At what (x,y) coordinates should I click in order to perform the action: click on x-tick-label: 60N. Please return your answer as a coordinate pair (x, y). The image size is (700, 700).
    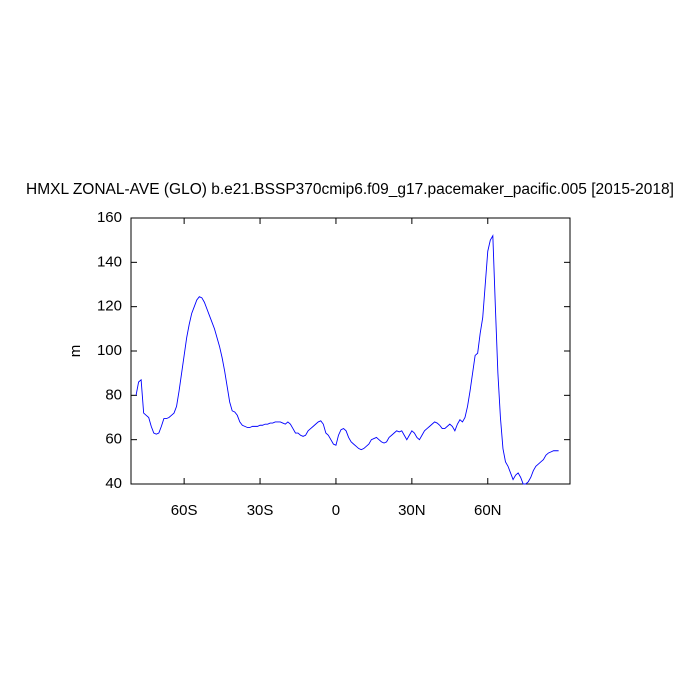
    Looking at the image, I should click on (488, 510).